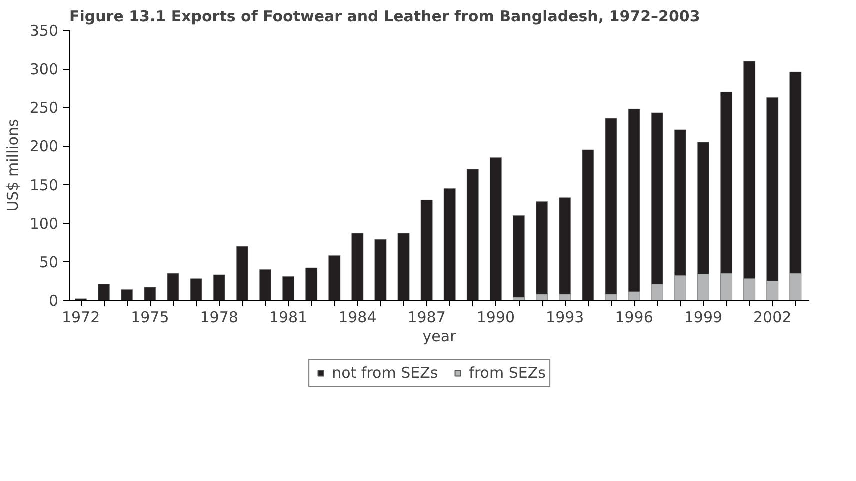  Describe the element at coordinates (507, 373) in the screenshot. I see `legend-label: from SEZs` at that location.